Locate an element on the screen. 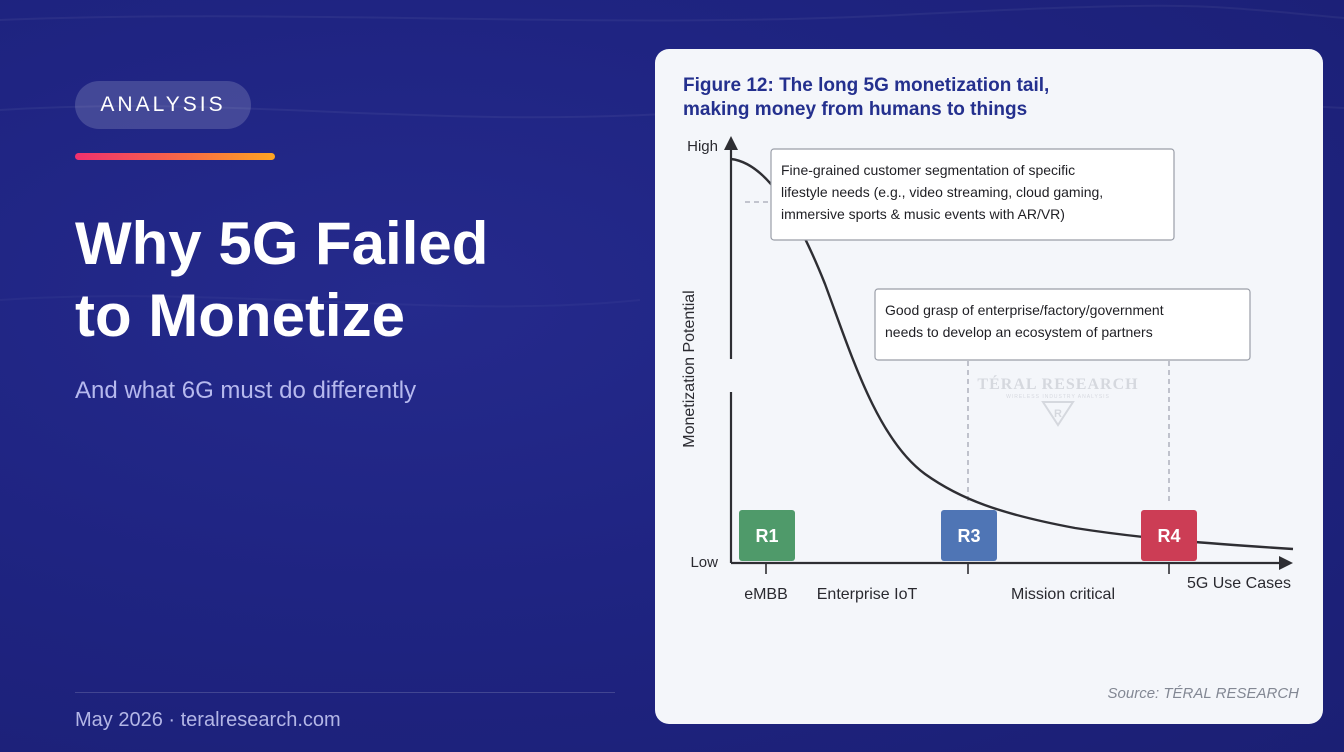 The image size is (1344, 752). figure-title-line-2: making money from humans to things is located at coordinates (855, 109).